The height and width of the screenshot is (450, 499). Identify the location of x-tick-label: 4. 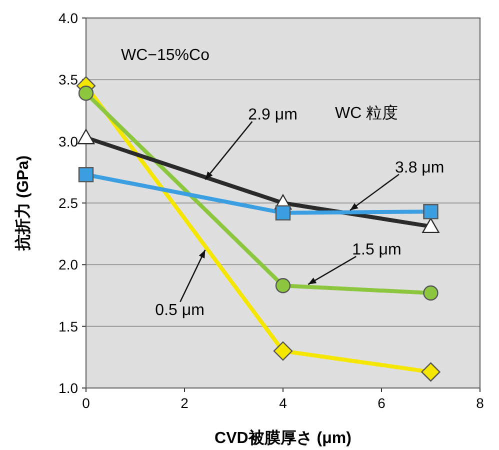
(283, 403).